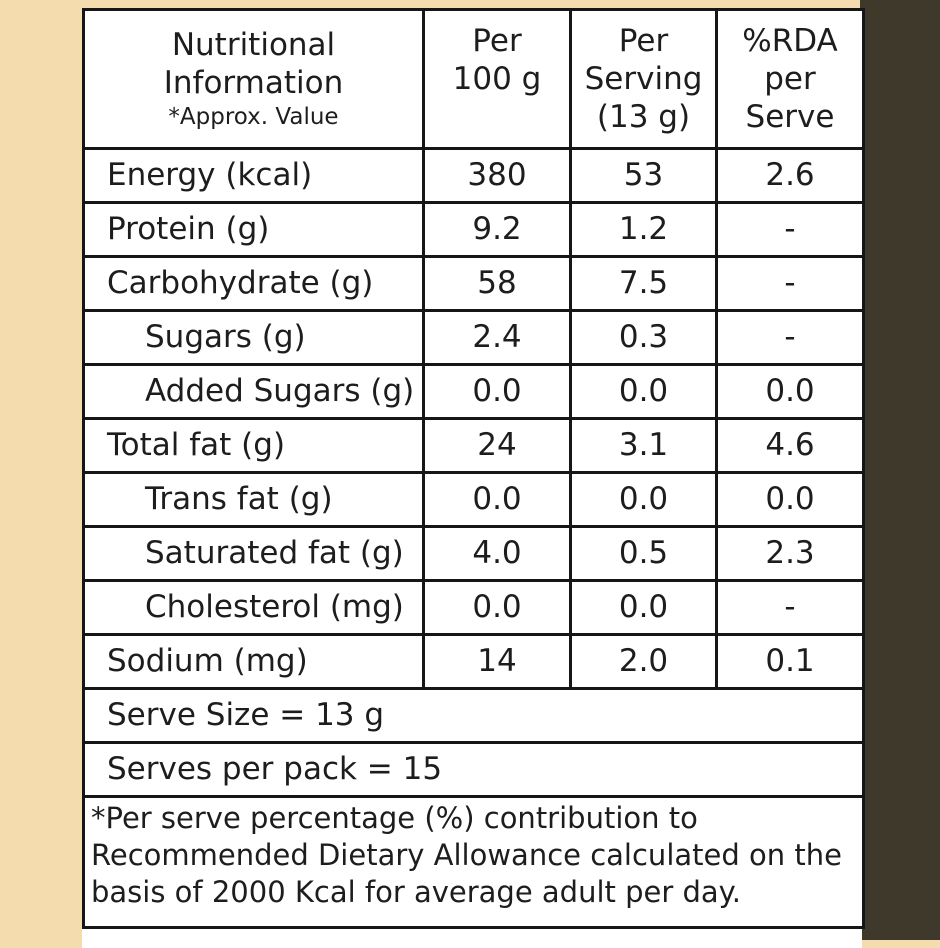 Image resolution: width=940 pixels, height=948 pixels. What do you see at coordinates (643, 175) in the screenshot?
I see `per-serving-value: 53` at bounding box center [643, 175].